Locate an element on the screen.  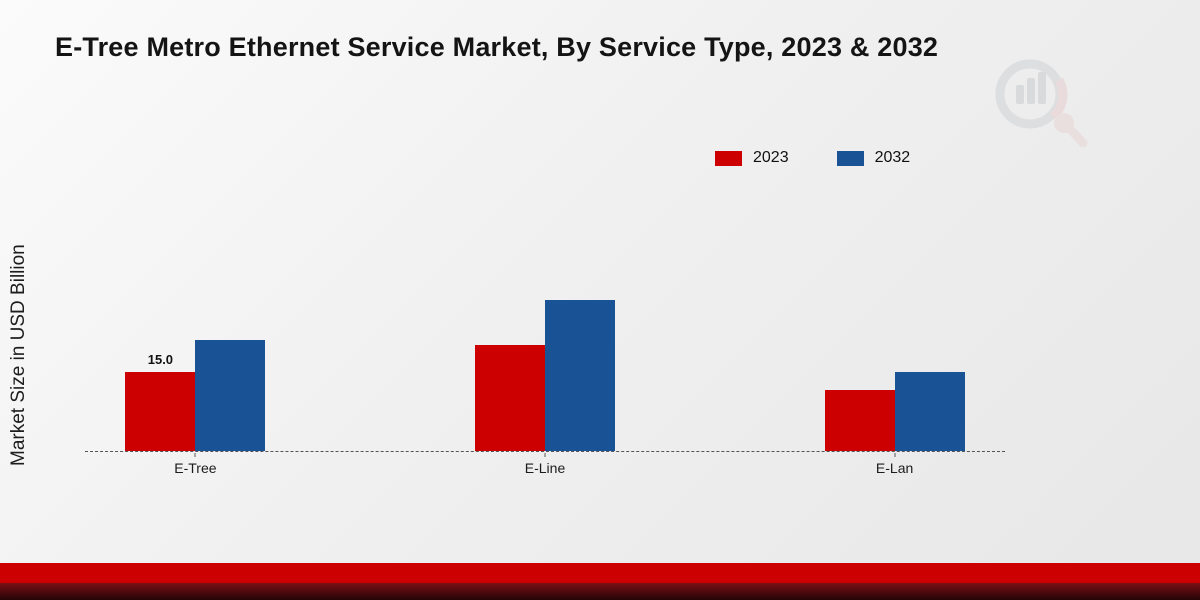
legend-item-2032: 2032 is located at coordinates (873, 158).